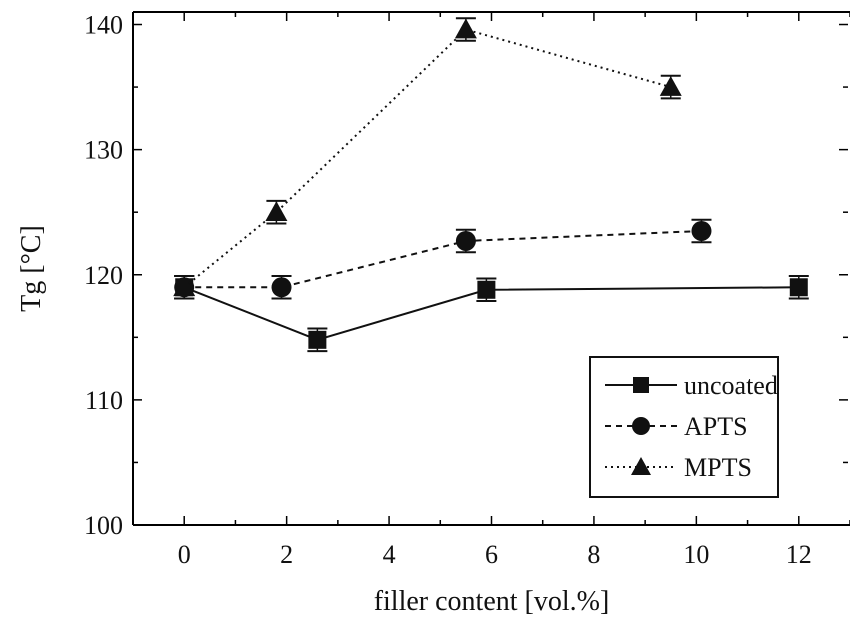  Describe the element at coordinates (31, 268) in the screenshot. I see `y-axis-title: Tg [°C]` at that location.